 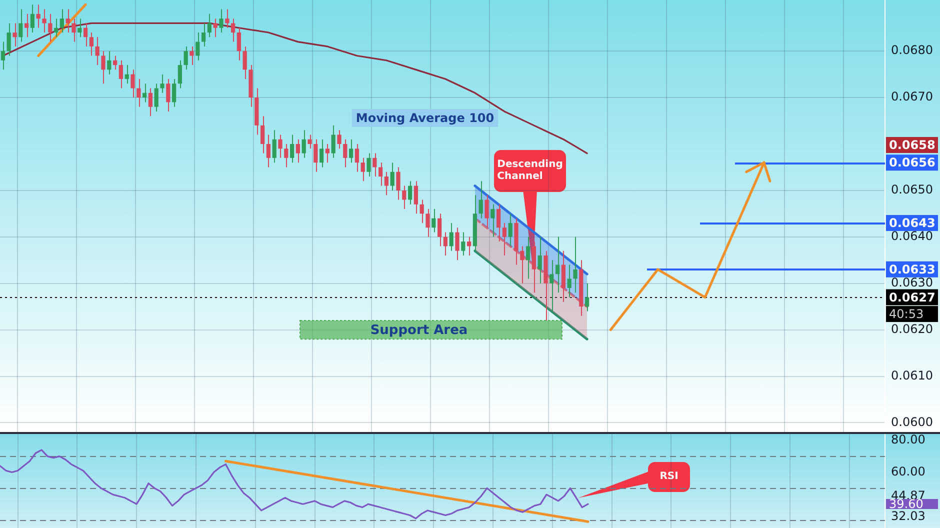 What do you see at coordinates (908, 439) in the screenshot?
I see `y-tick-label: 80.00` at bounding box center [908, 439].